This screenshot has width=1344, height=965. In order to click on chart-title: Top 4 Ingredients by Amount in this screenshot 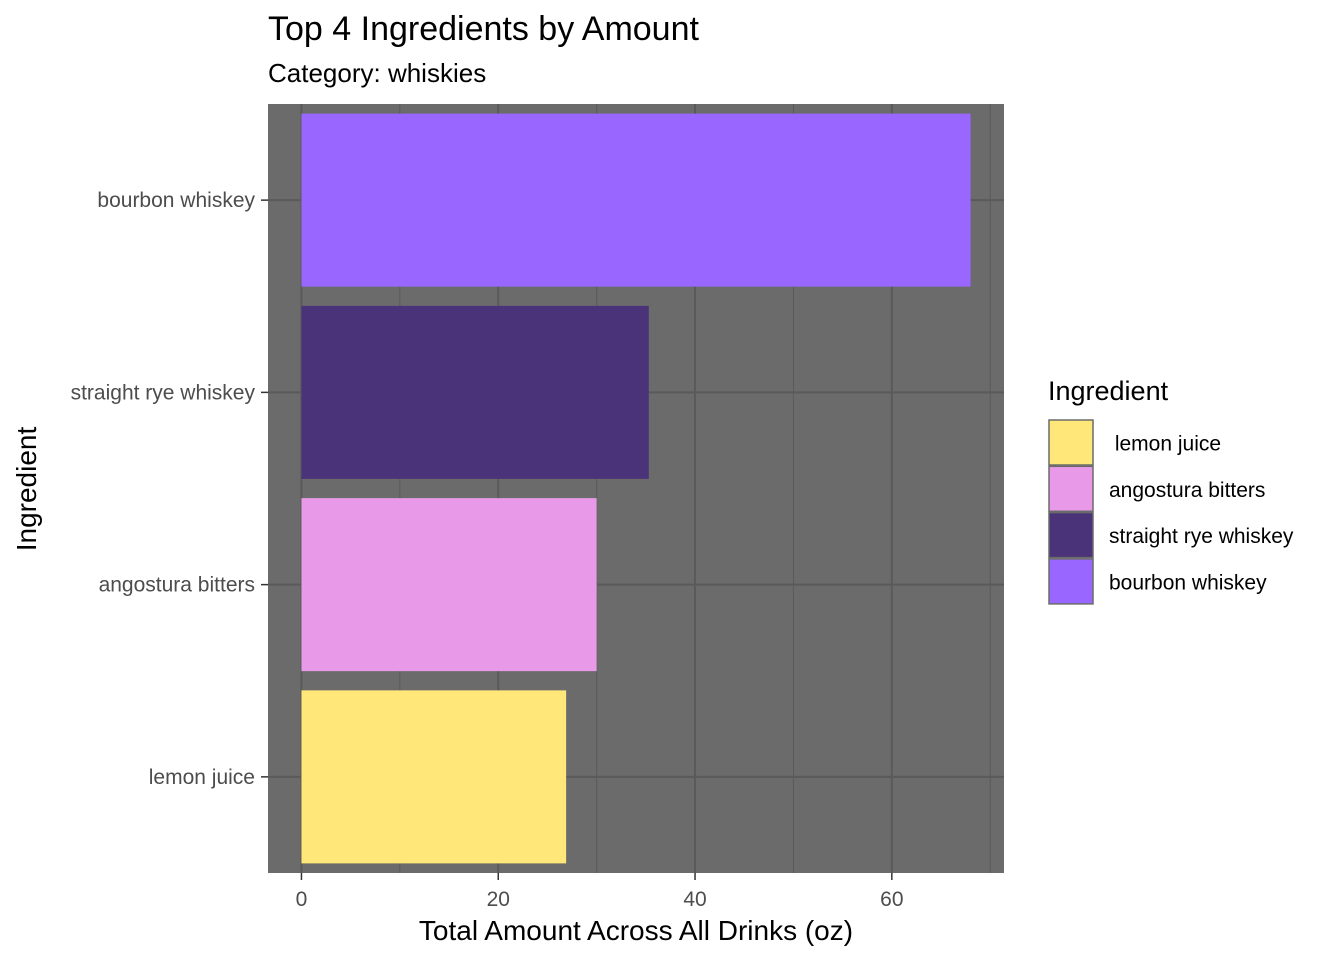, I will do `click(483, 29)`.